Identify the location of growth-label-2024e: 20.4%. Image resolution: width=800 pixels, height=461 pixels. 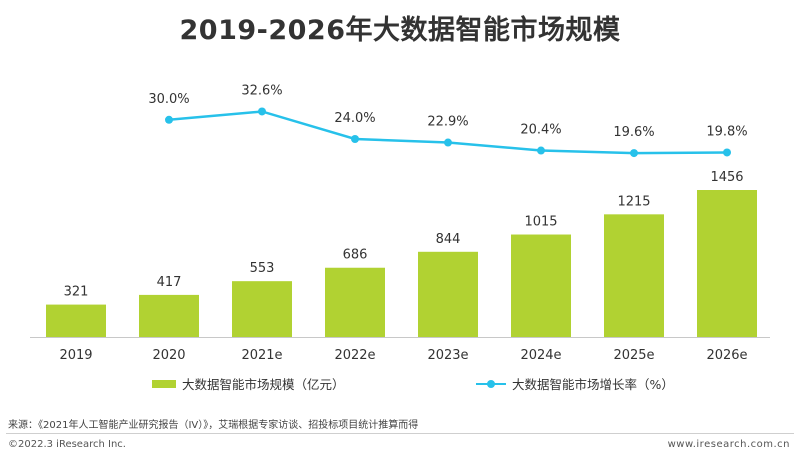
(540, 130).